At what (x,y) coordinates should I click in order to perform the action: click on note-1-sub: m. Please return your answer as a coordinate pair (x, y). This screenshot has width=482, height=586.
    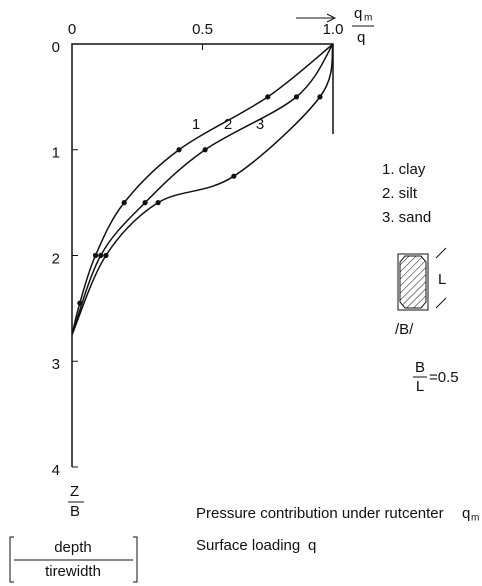
    Looking at the image, I should click on (475, 518).